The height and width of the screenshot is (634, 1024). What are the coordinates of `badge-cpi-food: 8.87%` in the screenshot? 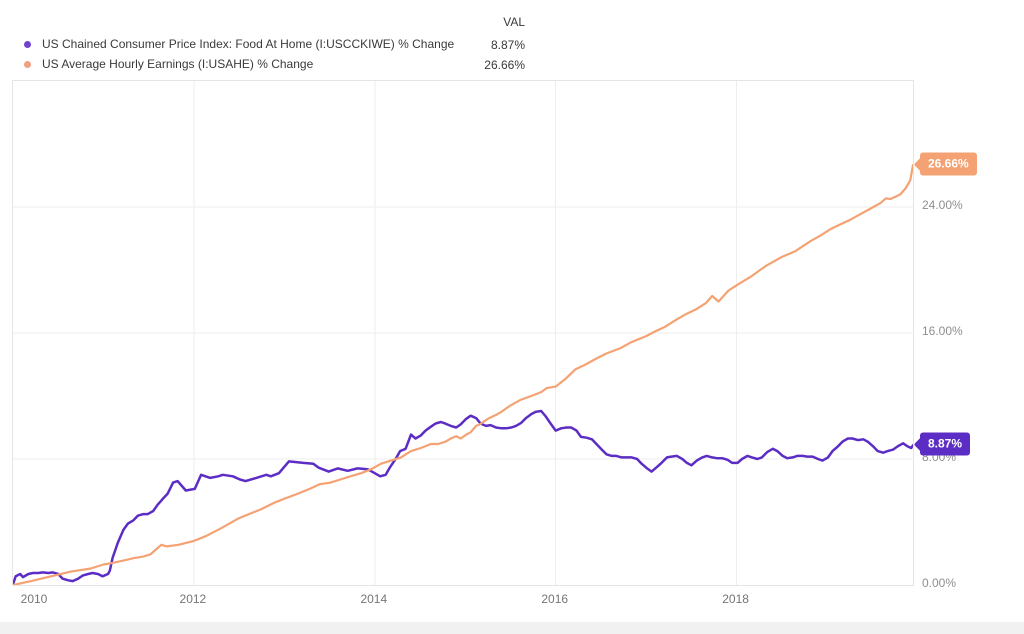 It's located at (942, 444).